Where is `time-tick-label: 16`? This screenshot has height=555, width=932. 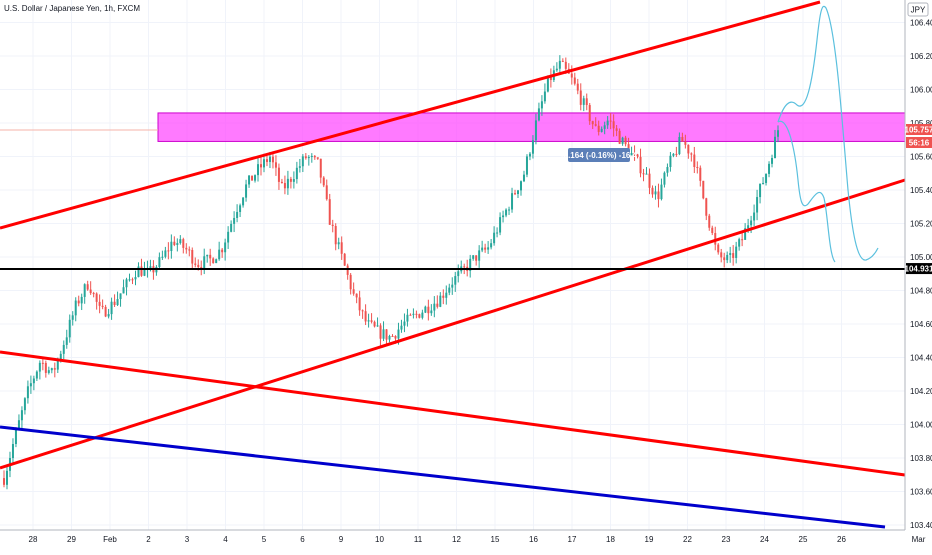 time-tick-label: 16 is located at coordinates (533, 539).